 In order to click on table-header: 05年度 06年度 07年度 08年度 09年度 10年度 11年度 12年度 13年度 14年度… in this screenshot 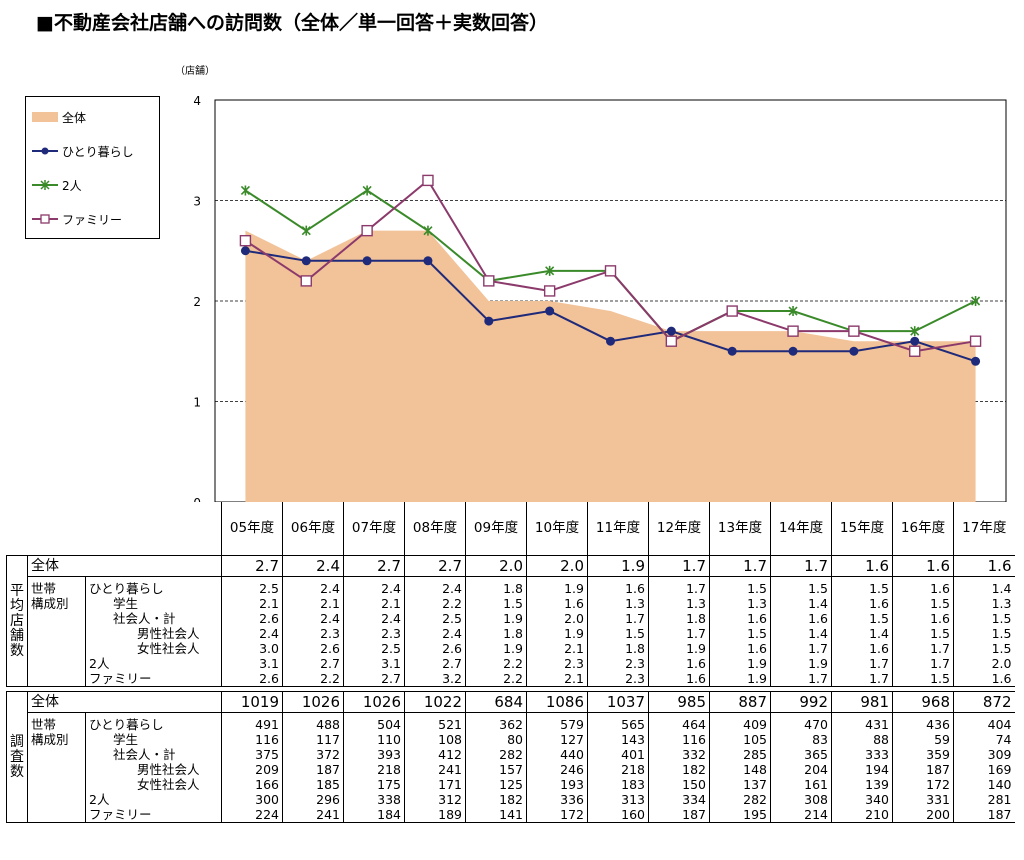, I will do `click(510, 529)`.